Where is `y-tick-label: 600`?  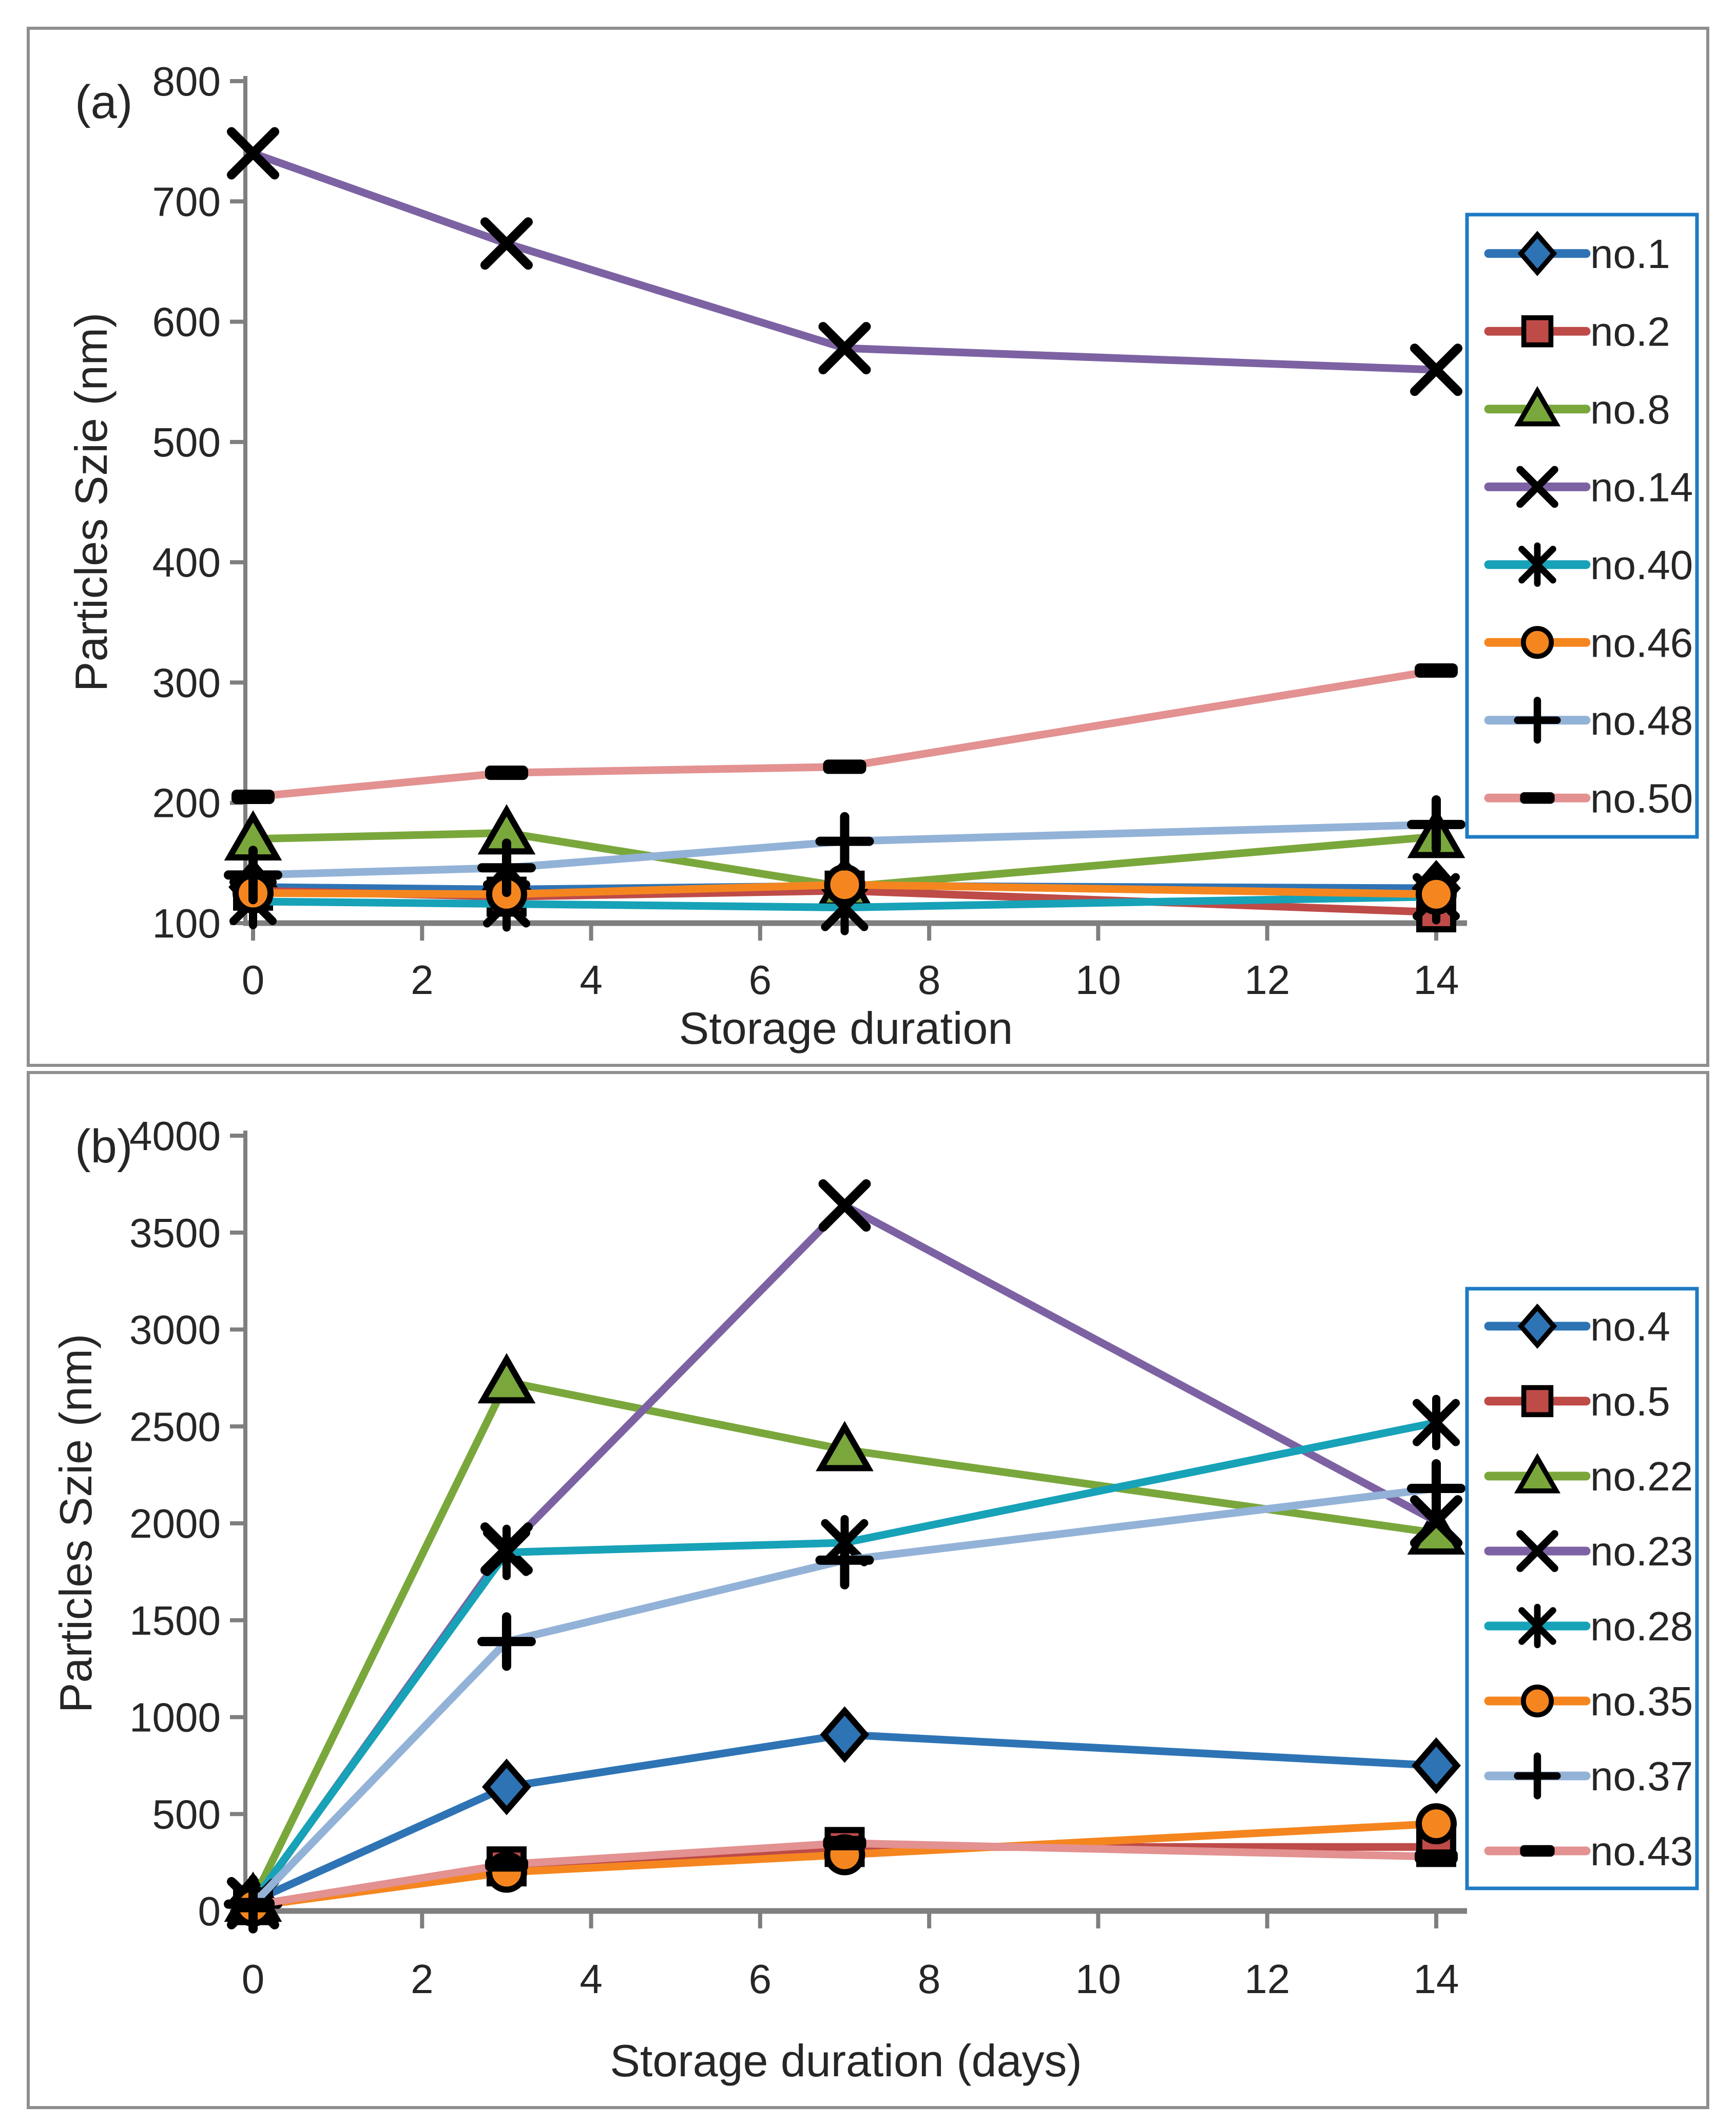 y-tick-label: 600 is located at coordinates (186, 322).